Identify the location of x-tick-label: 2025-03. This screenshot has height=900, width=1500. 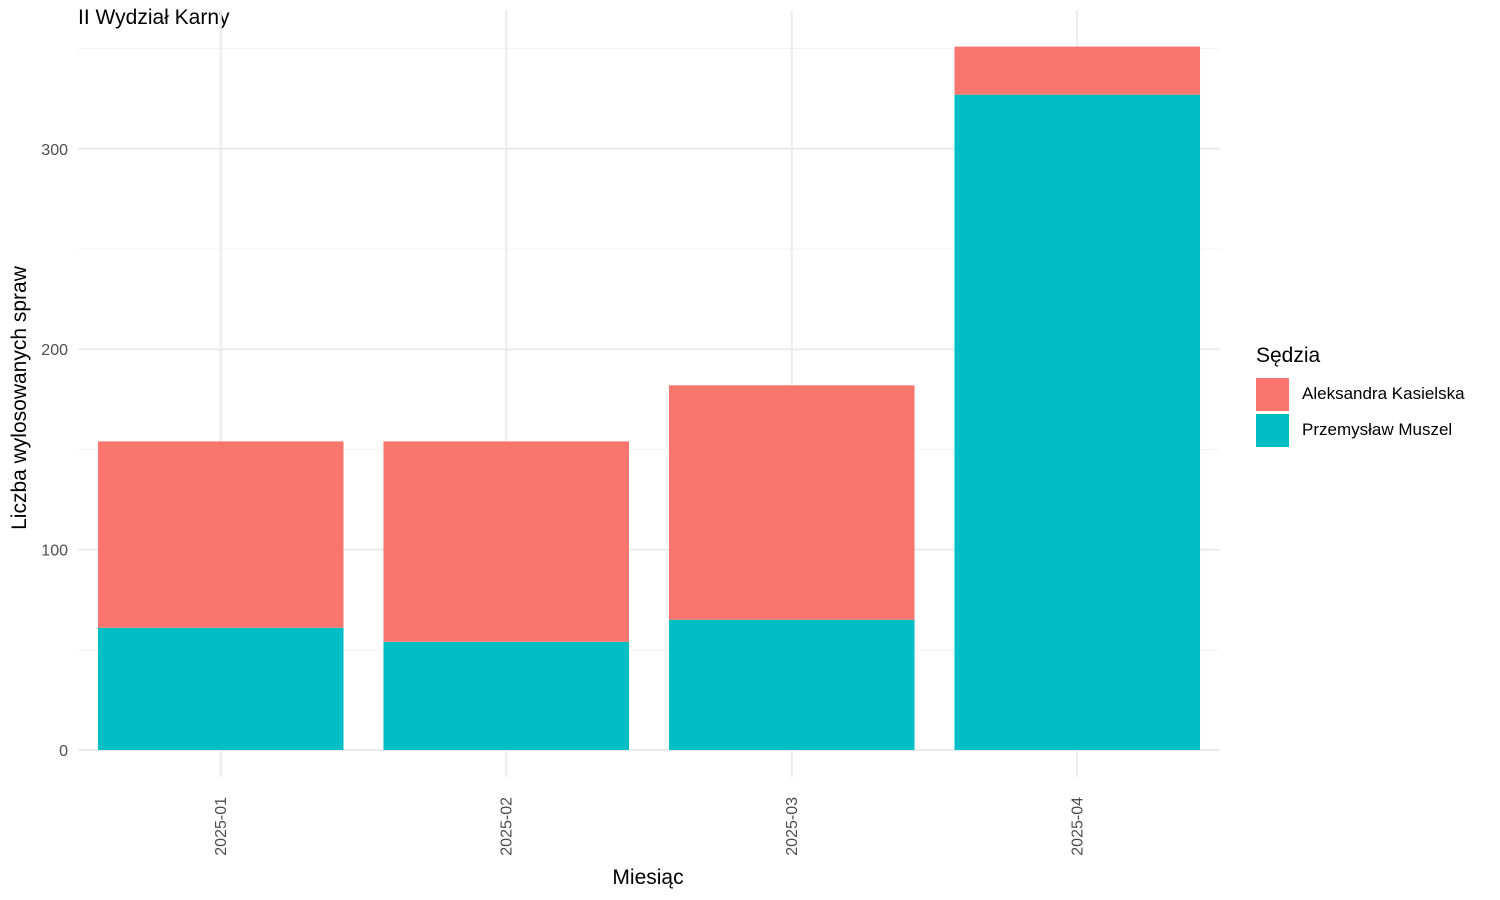
(792, 826).